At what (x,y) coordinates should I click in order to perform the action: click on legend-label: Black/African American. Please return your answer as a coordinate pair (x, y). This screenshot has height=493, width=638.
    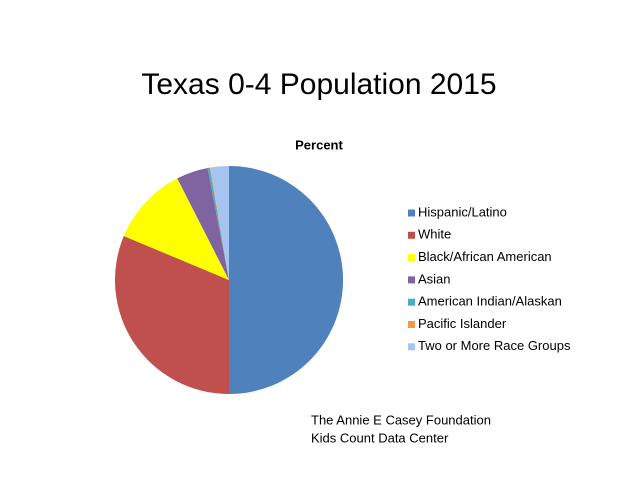
    Looking at the image, I should click on (485, 256).